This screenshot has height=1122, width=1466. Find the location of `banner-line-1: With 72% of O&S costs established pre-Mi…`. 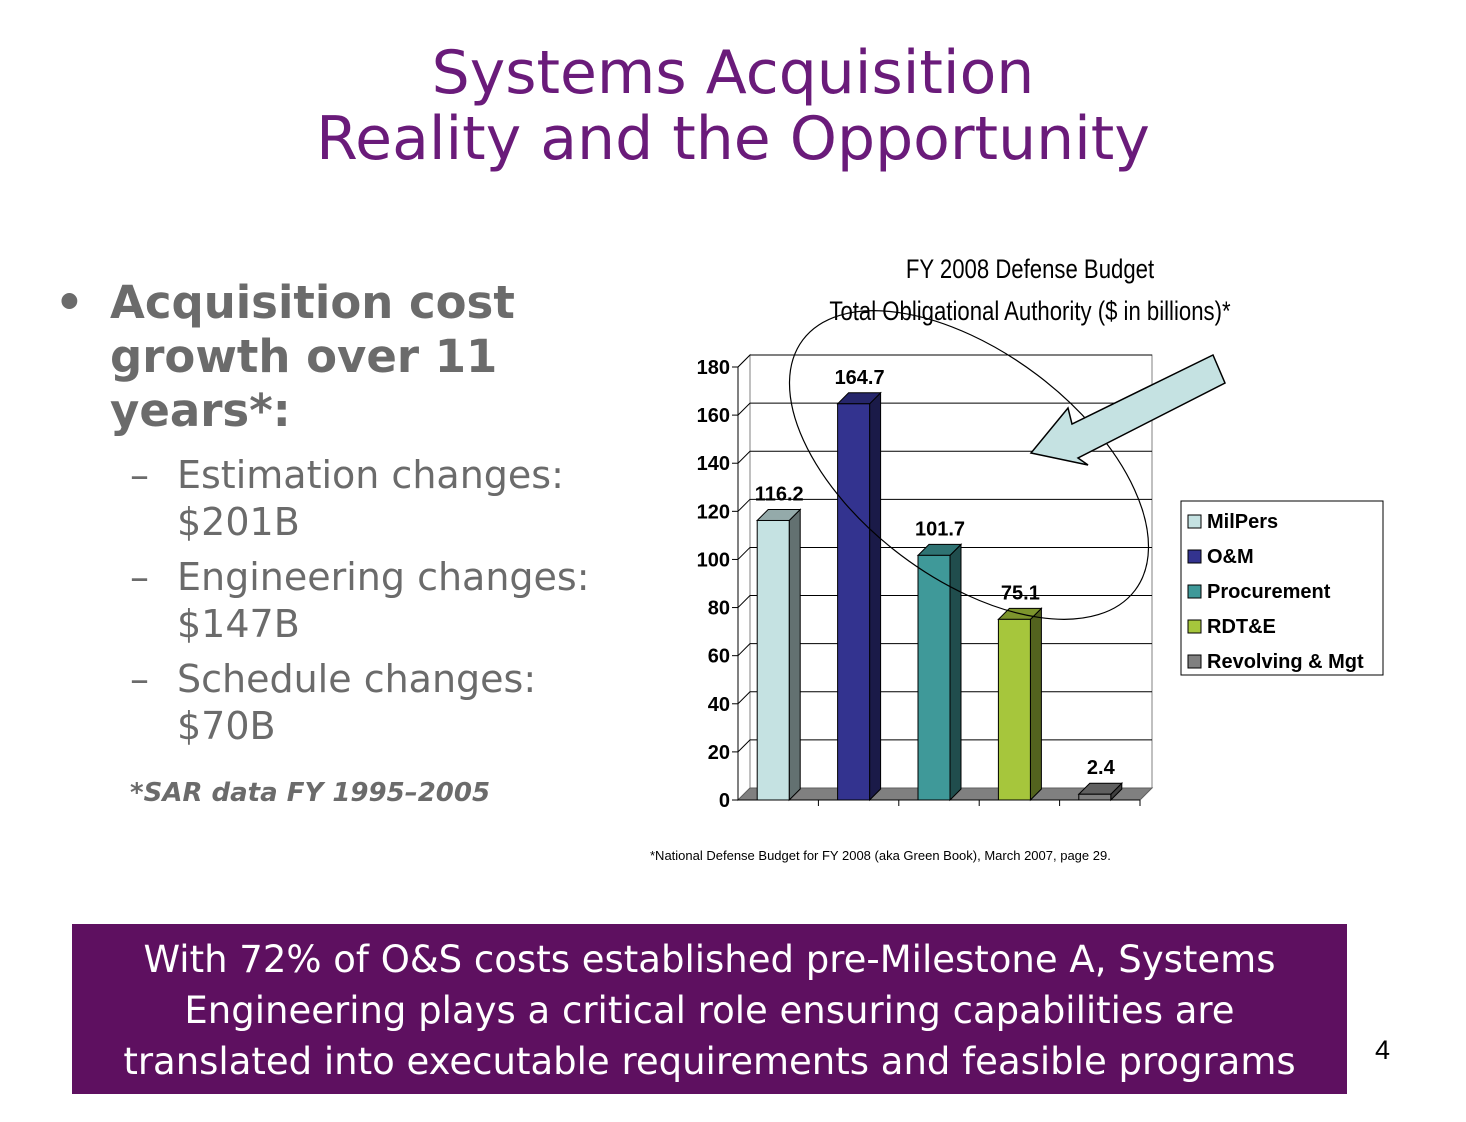

banner-line-1: With 72% of O&S costs established pre-Mi… is located at coordinates (709, 959).